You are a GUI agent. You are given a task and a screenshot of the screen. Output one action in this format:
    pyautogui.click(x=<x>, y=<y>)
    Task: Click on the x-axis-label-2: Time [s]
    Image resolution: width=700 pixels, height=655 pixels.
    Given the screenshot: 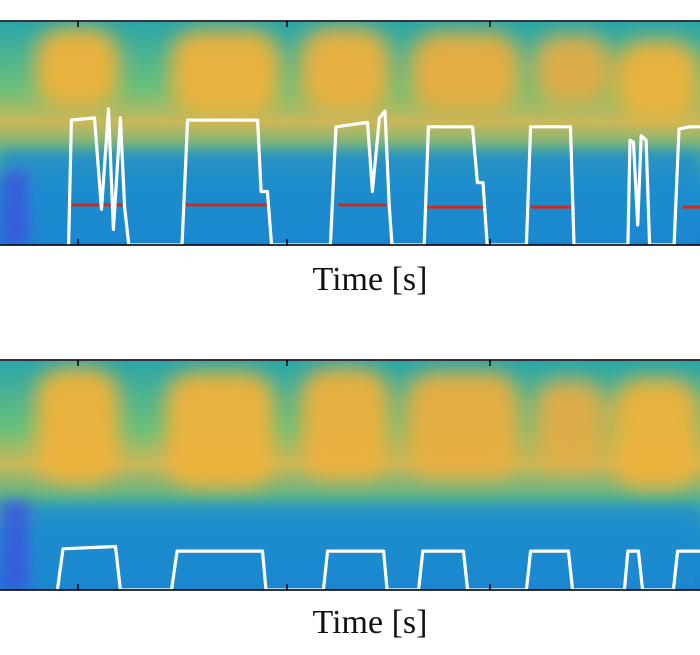 What is the action you would take?
    pyautogui.click(x=370, y=622)
    